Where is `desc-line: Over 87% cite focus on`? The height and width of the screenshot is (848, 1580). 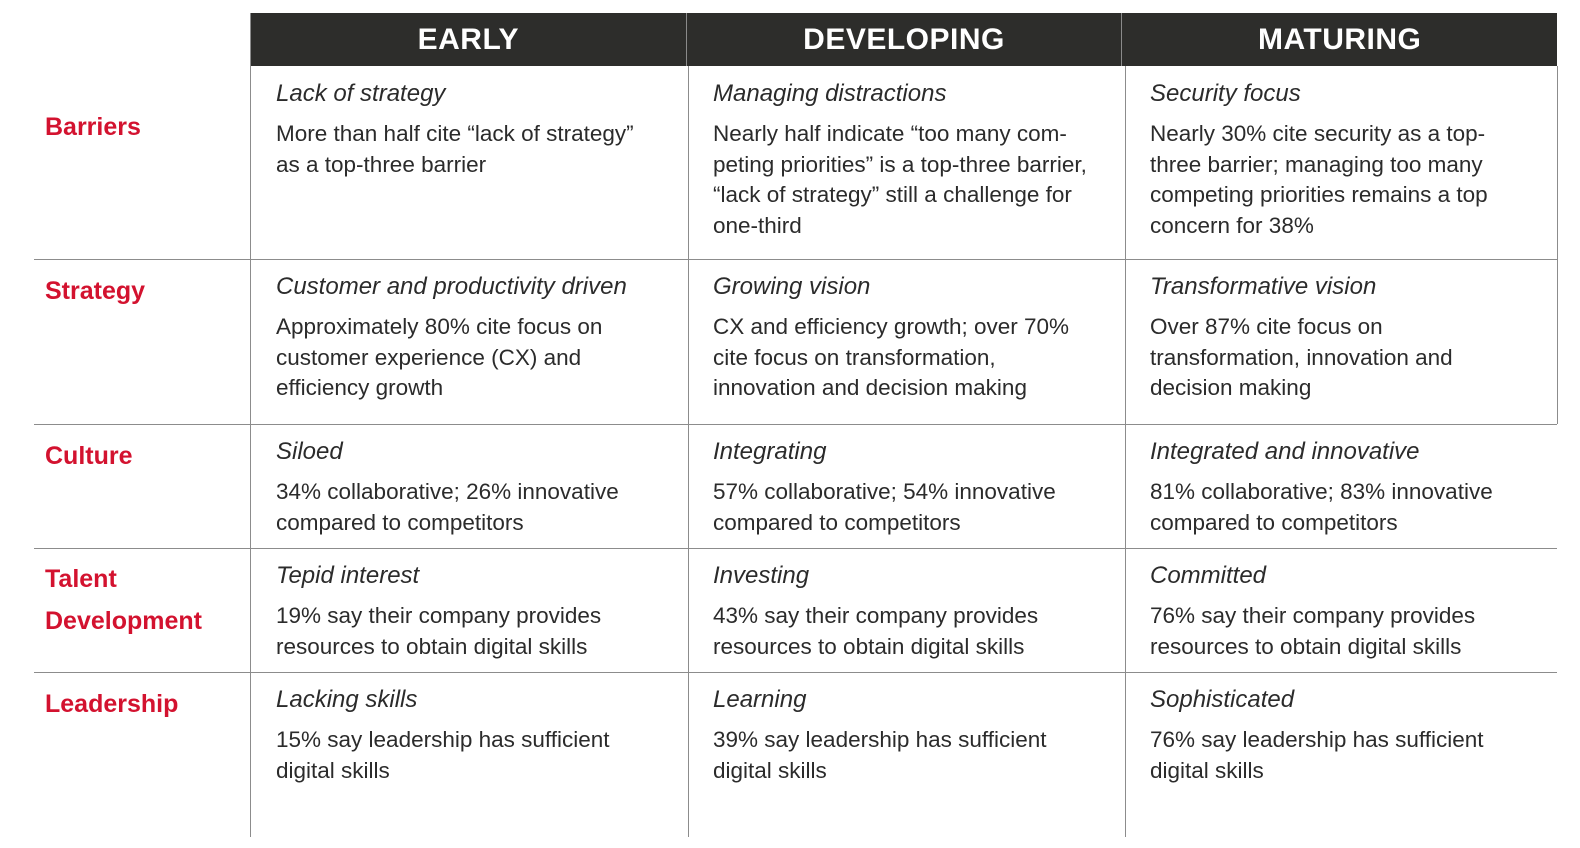 desc-line: Over 87% cite focus on is located at coordinates (1266, 326).